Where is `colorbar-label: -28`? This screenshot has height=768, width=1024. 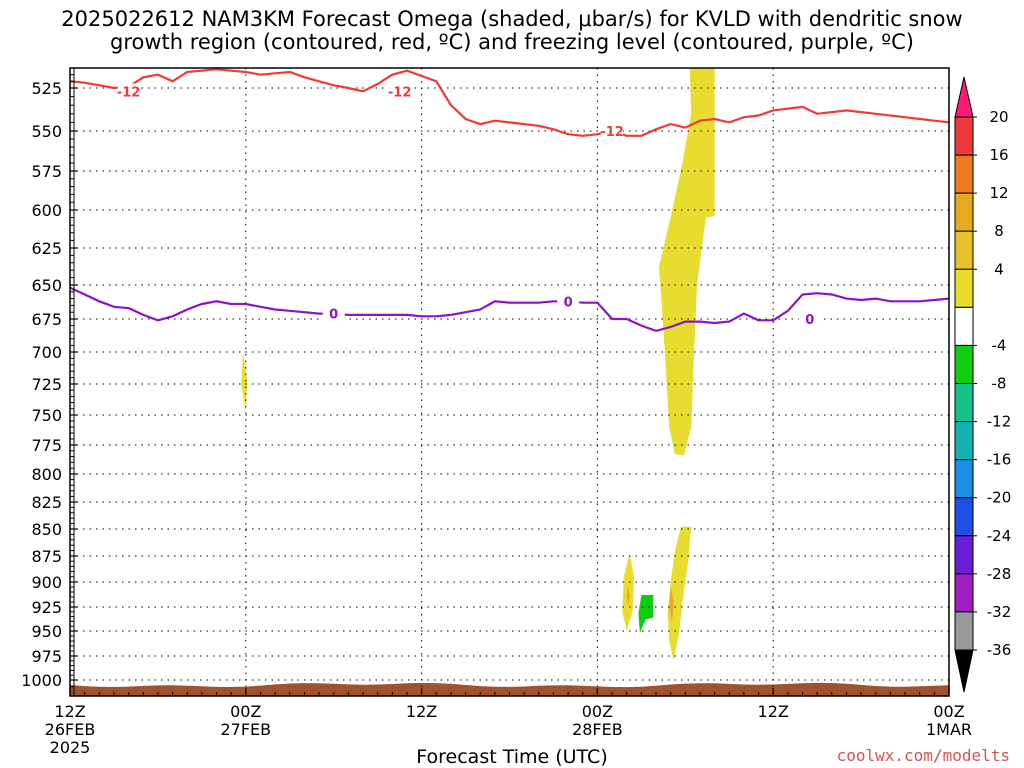 colorbar-label: -28 is located at coordinates (999, 574).